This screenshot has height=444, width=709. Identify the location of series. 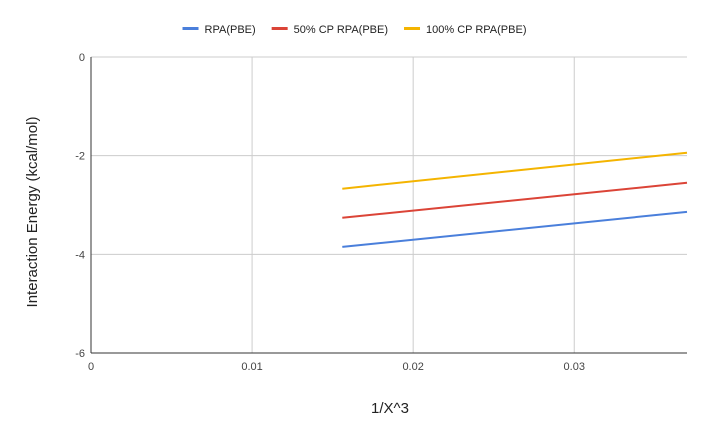
(515, 199).